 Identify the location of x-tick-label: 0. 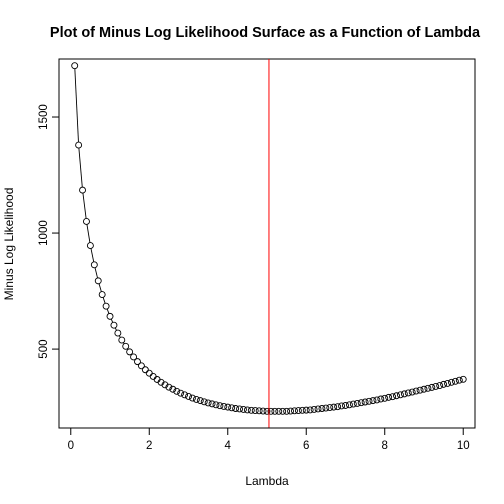
(71, 446).